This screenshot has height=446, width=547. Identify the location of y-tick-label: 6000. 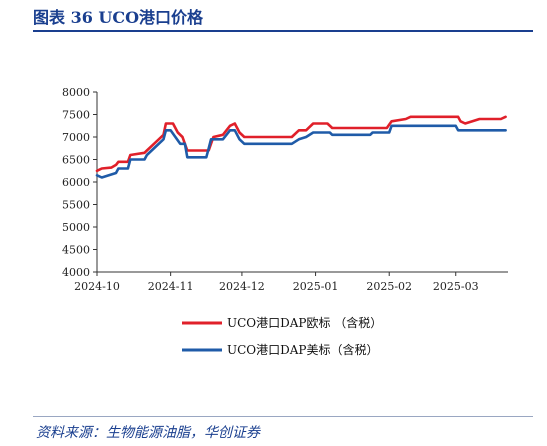
(76, 182).